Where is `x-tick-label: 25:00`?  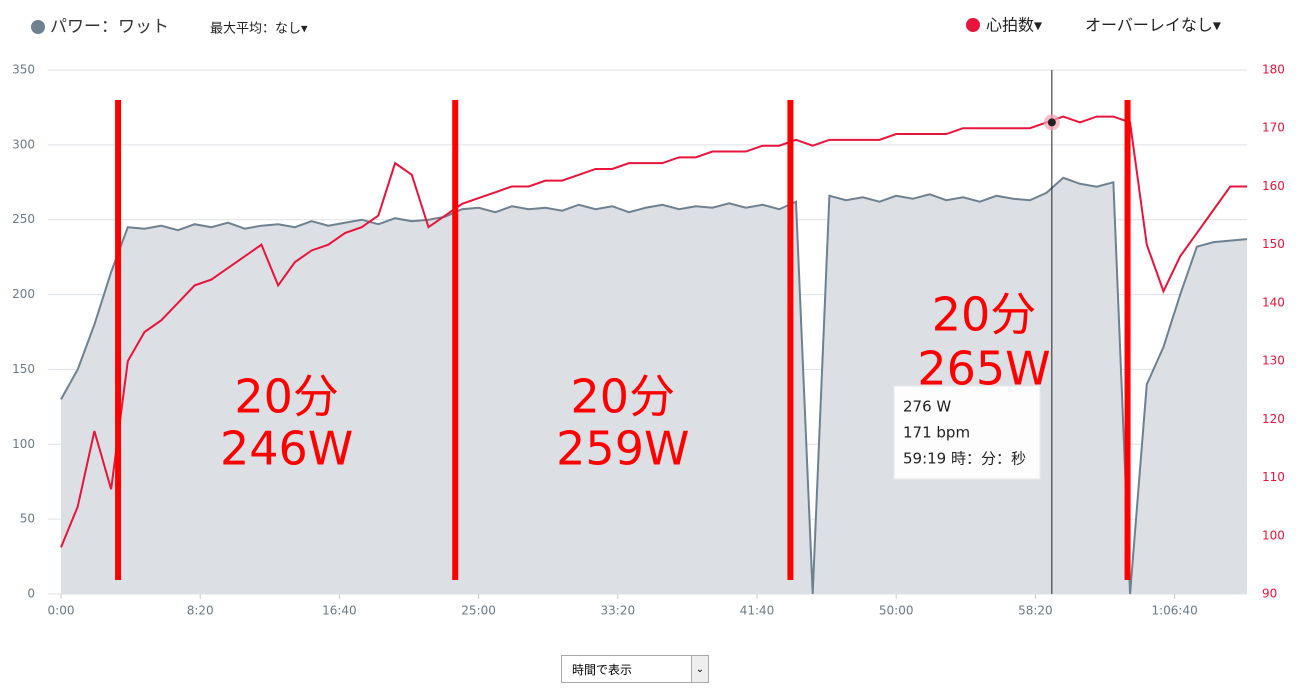
x-tick-label: 25:00 is located at coordinates (478, 611).